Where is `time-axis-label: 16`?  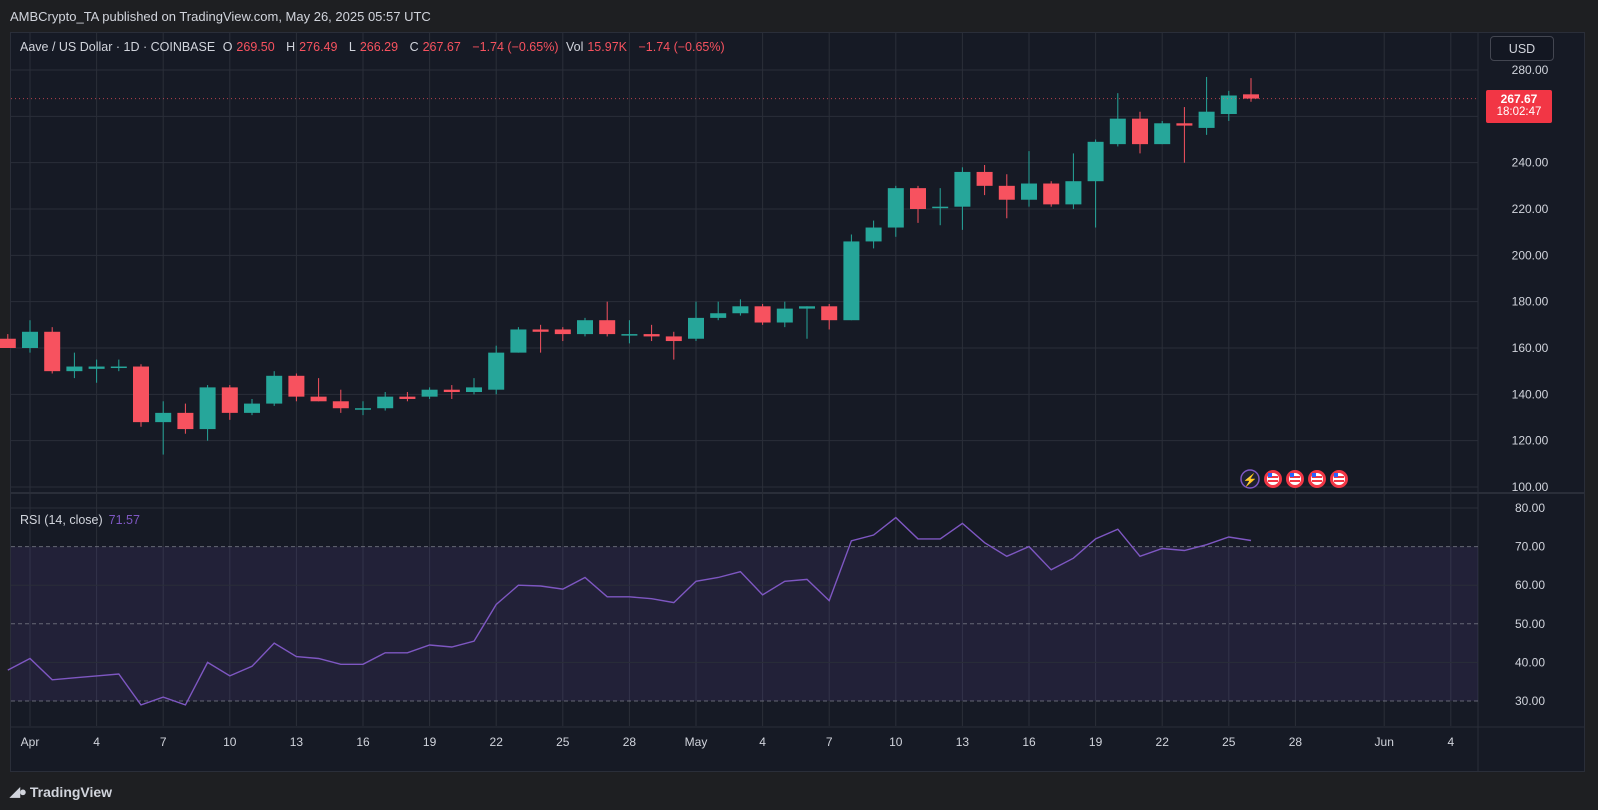
time-axis-label: 16 is located at coordinates (363, 742).